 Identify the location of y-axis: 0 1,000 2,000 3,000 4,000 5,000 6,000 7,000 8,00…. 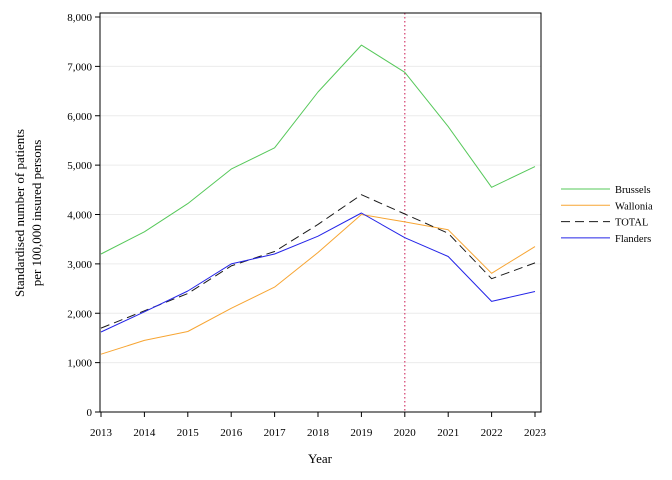
(83, 215).